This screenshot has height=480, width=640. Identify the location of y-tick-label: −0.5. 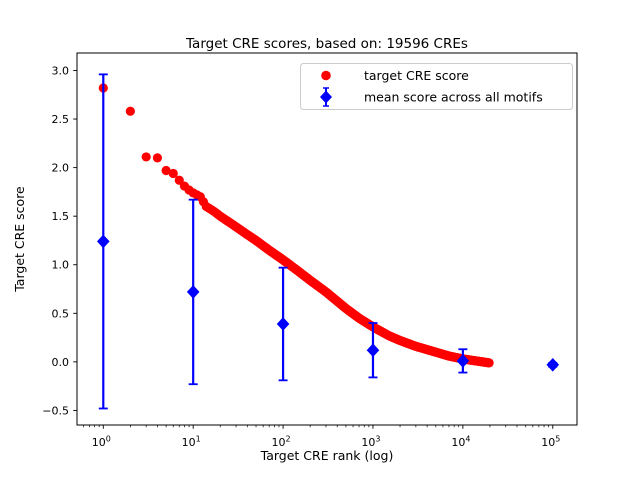
(55, 410).